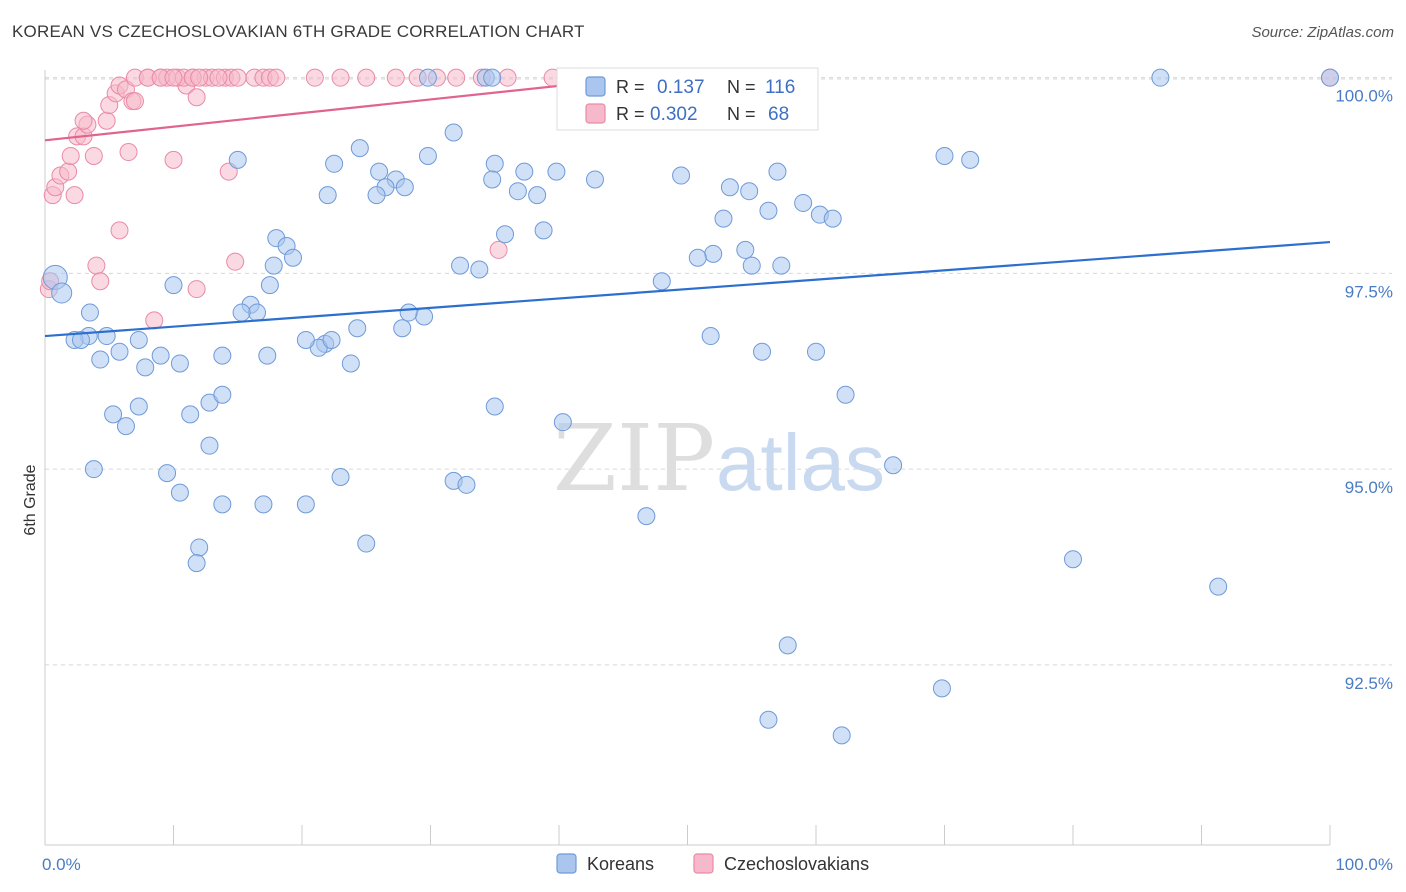 Image resolution: width=1406 pixels, height=892 pixels. Describe the element at coordinates (630, 114) in the screenshot. I see `legend-czech-r-label: R =` at that location.